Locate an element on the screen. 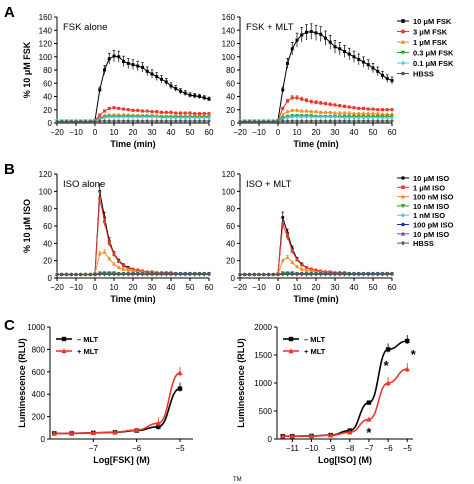 This screenshot has height=484, width=474. legend-label: 10 μM FSK is located at coordinates (432, 21).